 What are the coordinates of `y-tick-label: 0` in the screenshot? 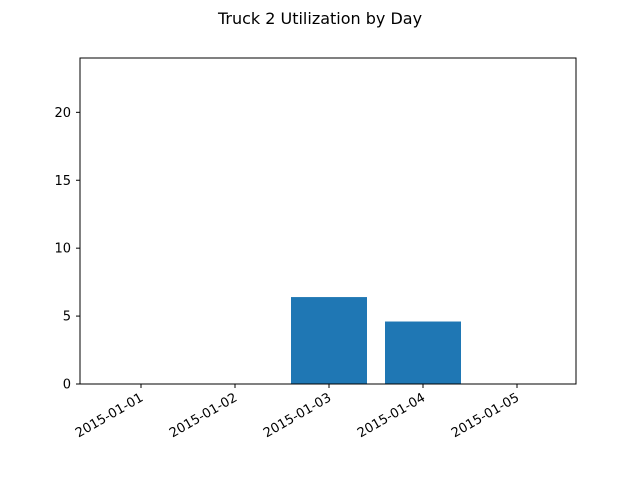 It's located at (67, 385).